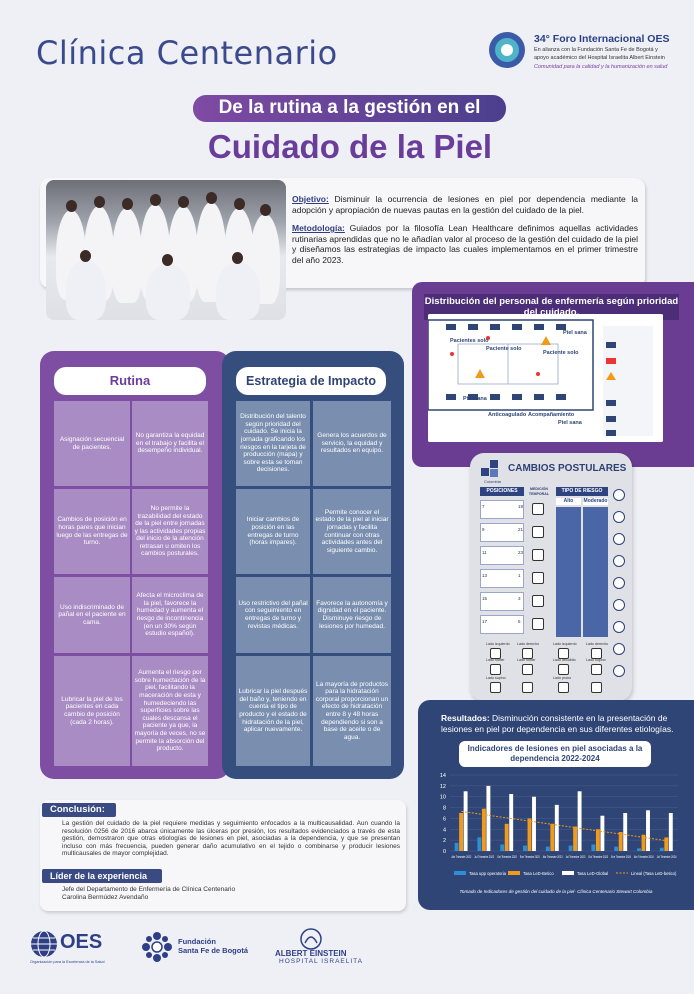  I want to click on y-tick-label: 0, so click(444, 852).